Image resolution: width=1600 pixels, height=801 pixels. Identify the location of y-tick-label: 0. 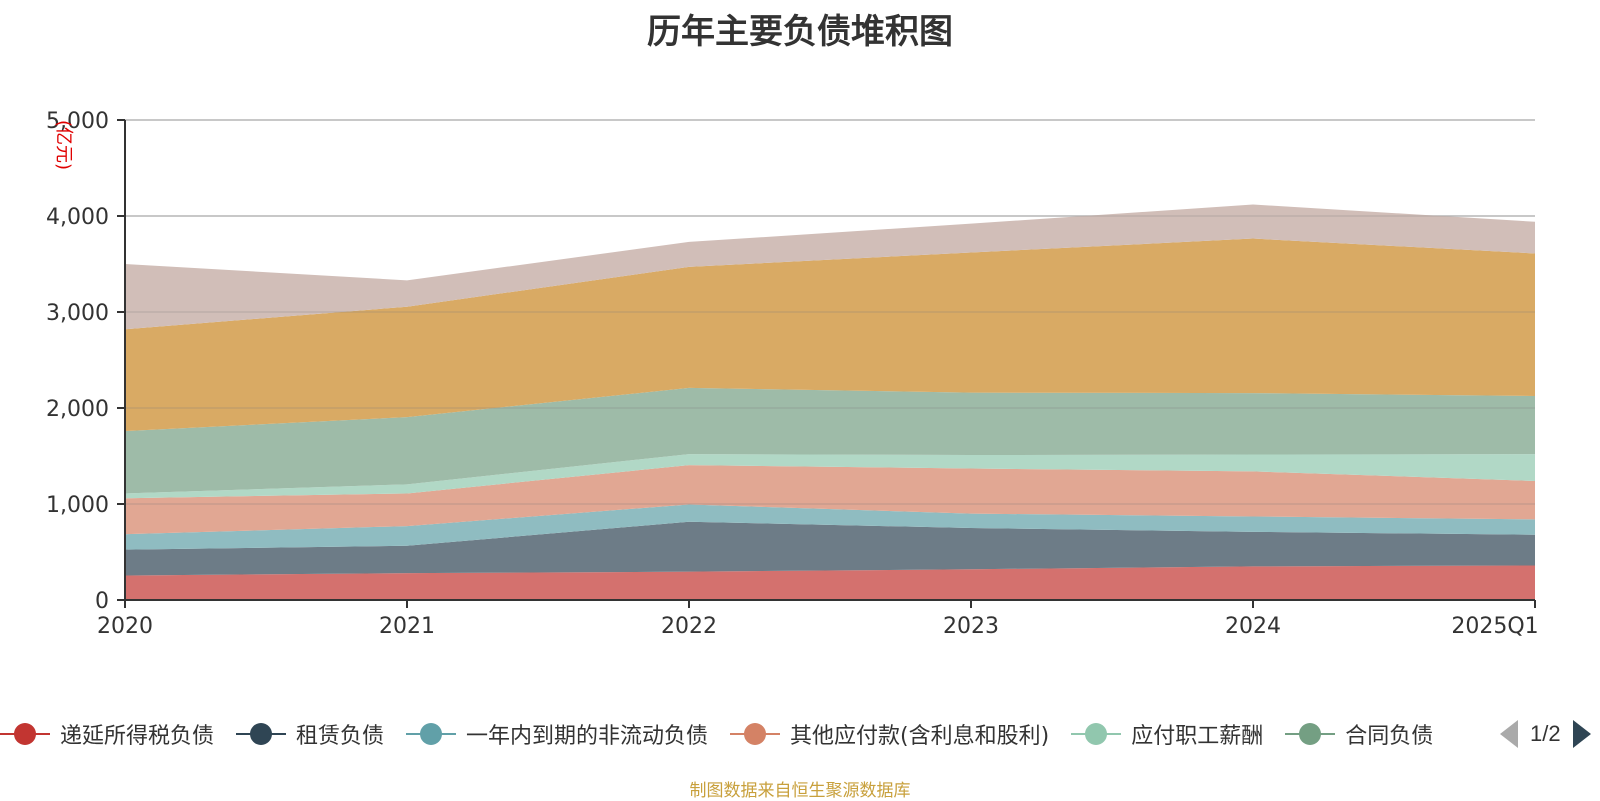
(102, 601).